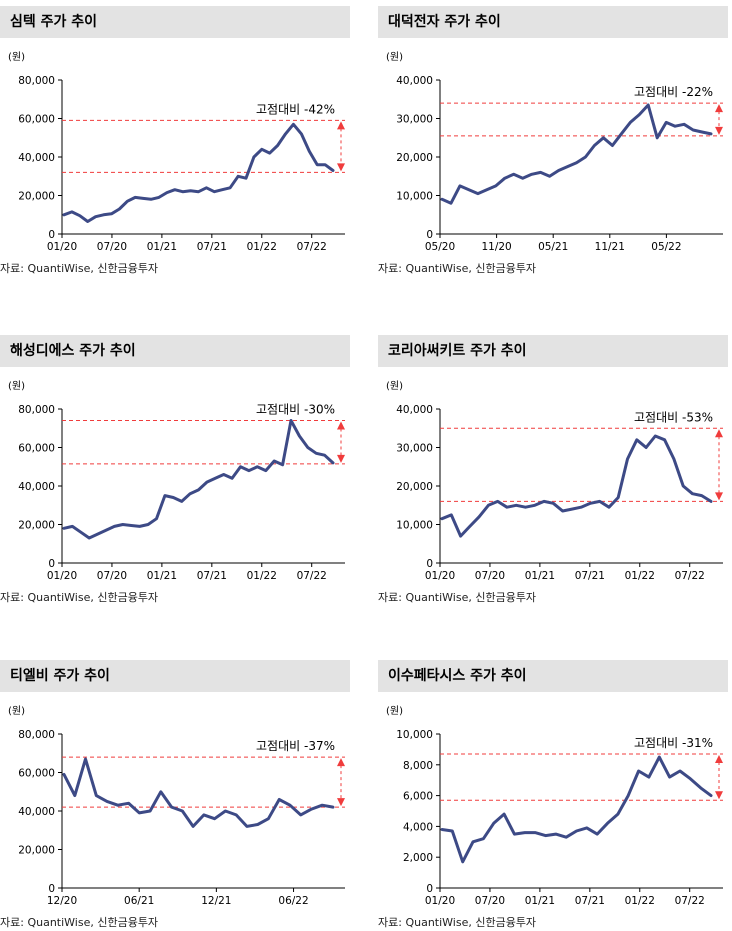 The width and height of the screenshot is (732, 931). I want to click on y-tick-label: 8,000, so click(418, 766).